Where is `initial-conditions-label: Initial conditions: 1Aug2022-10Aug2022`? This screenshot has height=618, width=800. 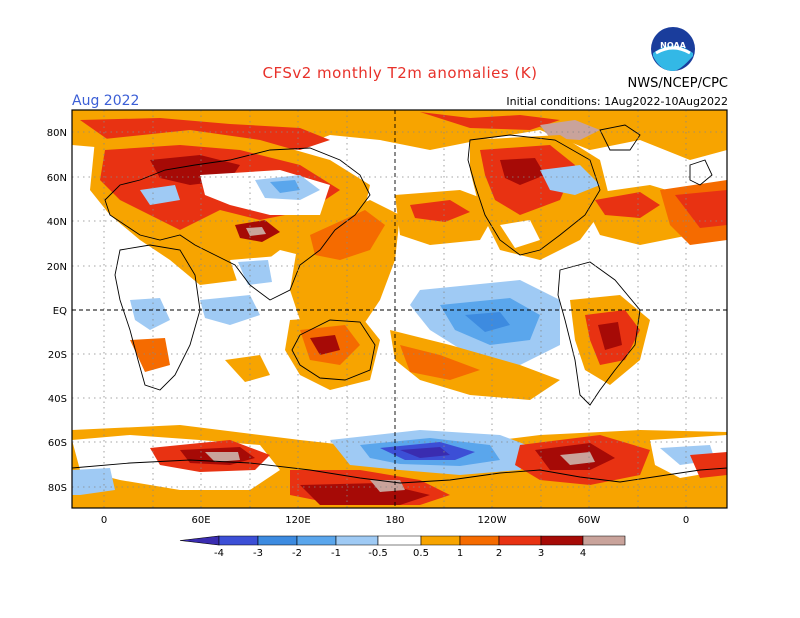 initial-conditions-label: Initial conditions: 1Aug2022-10Aug2022 is located at coordinates (617, 101).